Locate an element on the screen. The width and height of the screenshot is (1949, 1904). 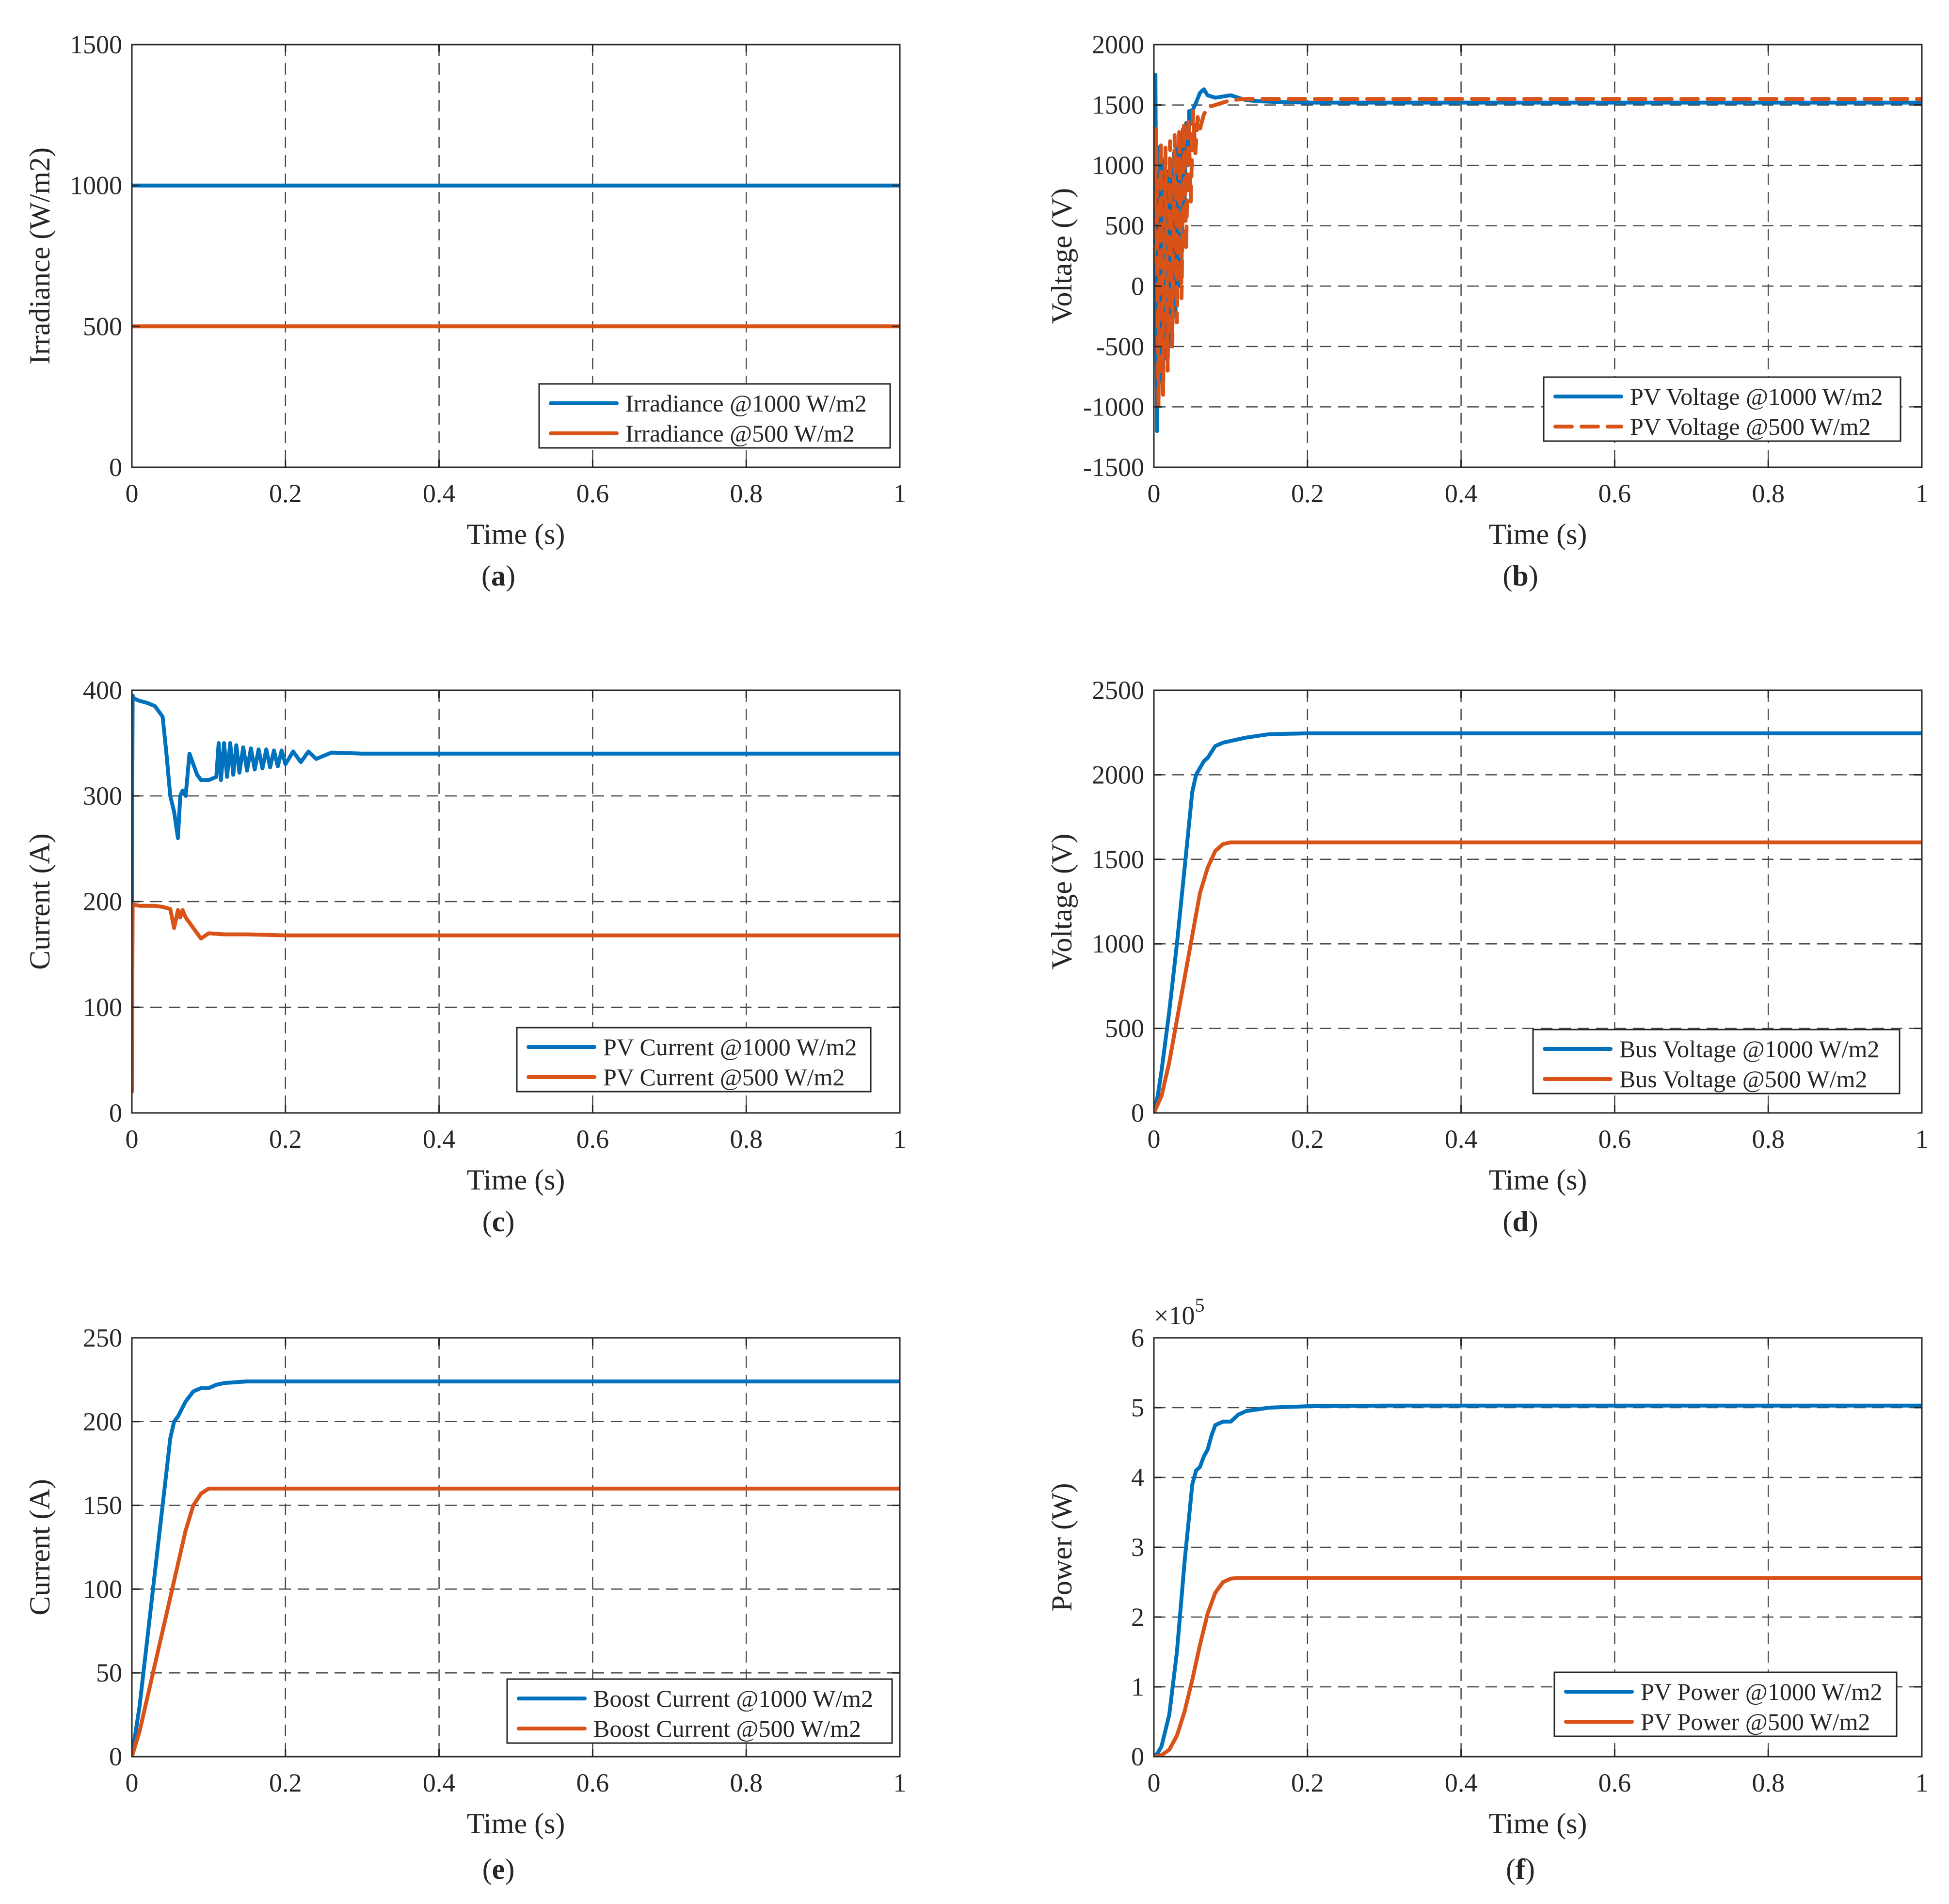
y-tick-label: 5 is located at coordinates (1138, 1407).